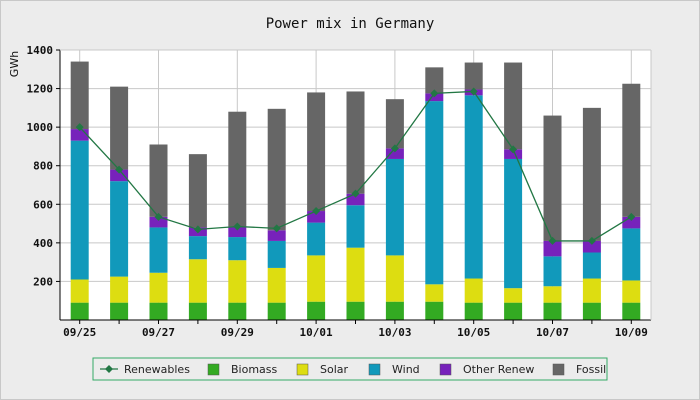 The width and height of the screenshot is (700, 400). What do you see at coordinates (109, 369) in the screenshot?
I see `legend-marker-renewables` at bounding box center [109, 369].